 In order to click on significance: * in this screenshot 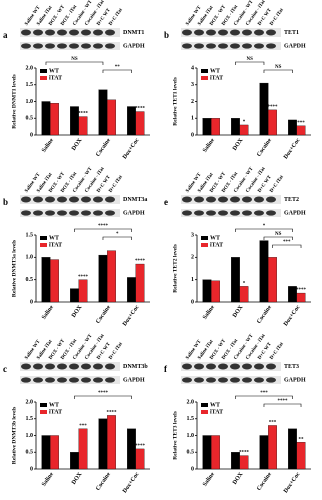, I will do `click(244, 122)`.